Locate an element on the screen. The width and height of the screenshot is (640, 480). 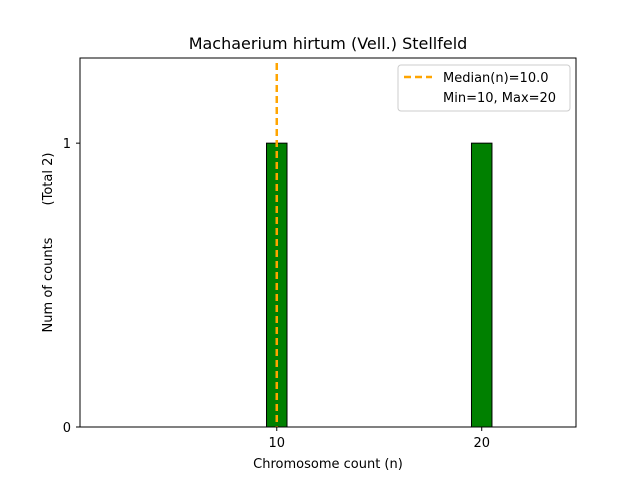
x-tick-label: 20 is located at coordinates (481, 443).